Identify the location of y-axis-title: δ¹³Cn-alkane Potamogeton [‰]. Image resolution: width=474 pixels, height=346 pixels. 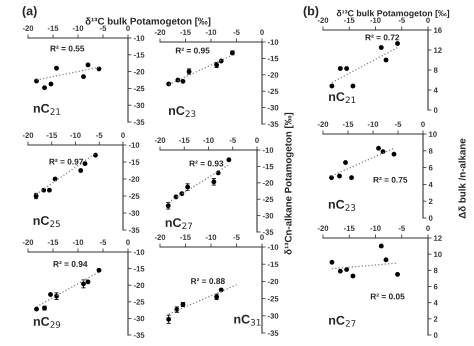
(289, 183).